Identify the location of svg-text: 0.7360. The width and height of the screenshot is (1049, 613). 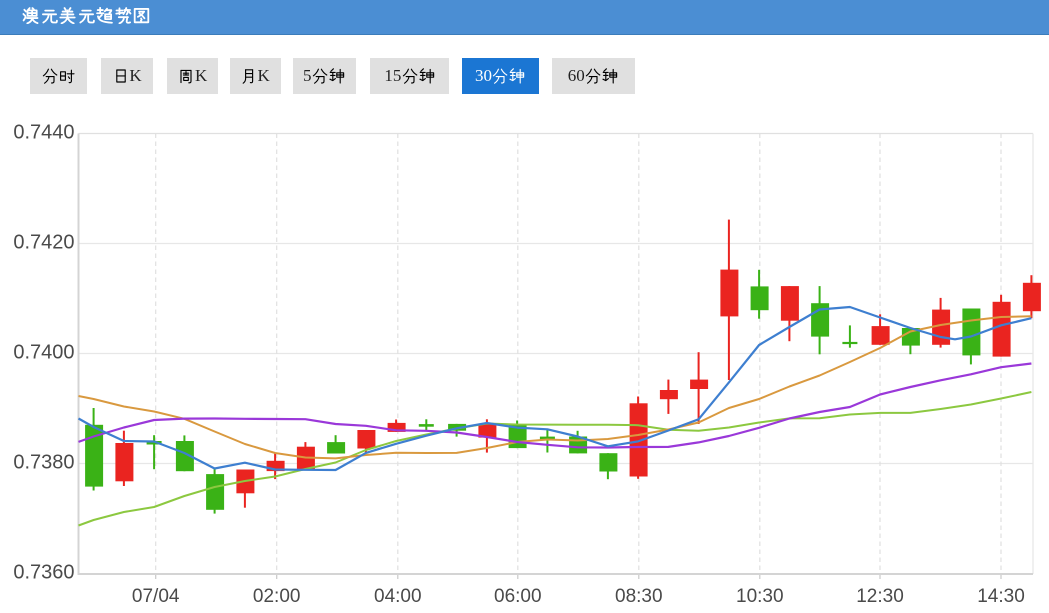
(43, 573).